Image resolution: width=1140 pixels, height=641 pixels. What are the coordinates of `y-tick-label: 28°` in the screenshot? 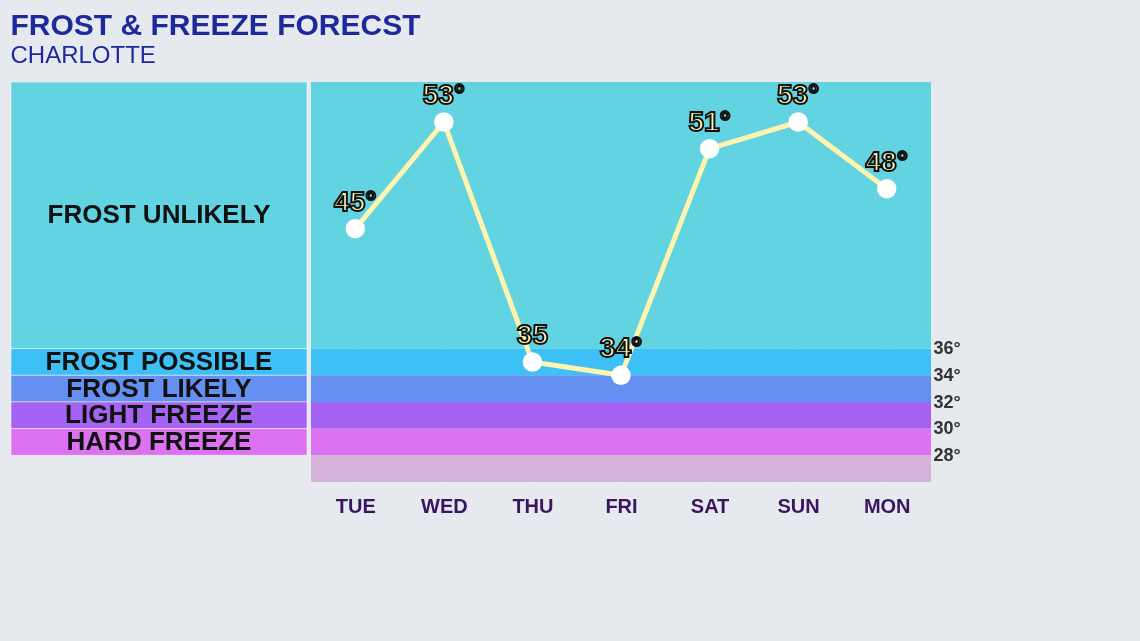 It's located at (947, 454).